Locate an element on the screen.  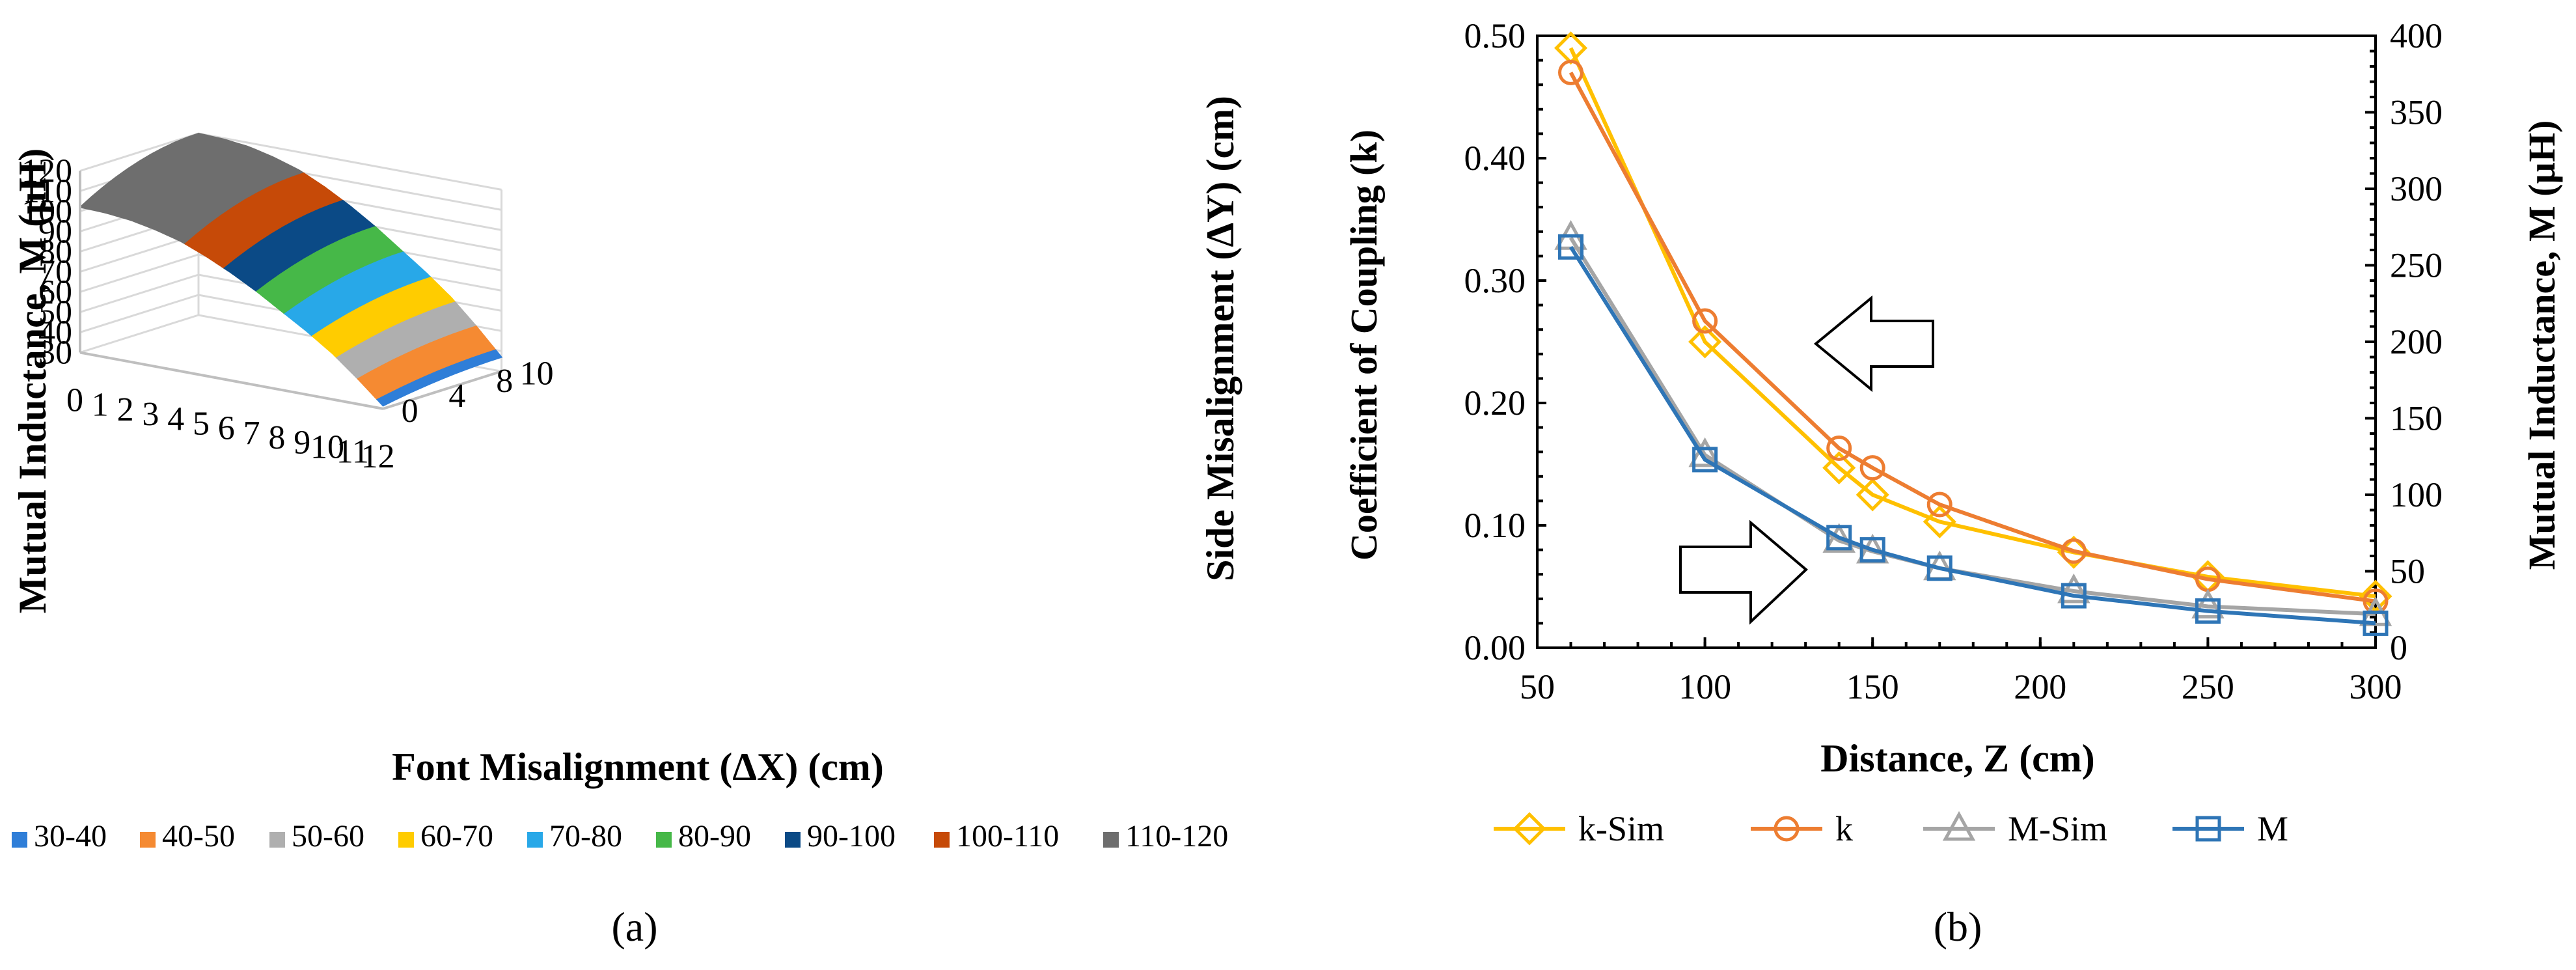
legend-item: 70-80 is located at coordinates (574, 836).